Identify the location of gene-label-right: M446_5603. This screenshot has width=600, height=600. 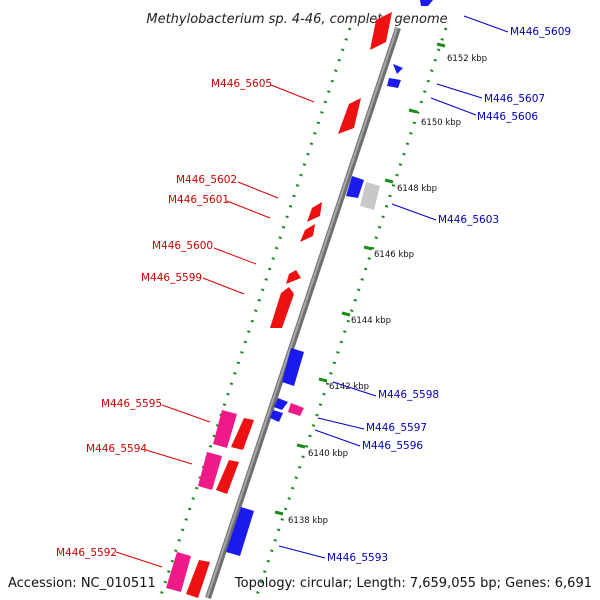
(468, 220).